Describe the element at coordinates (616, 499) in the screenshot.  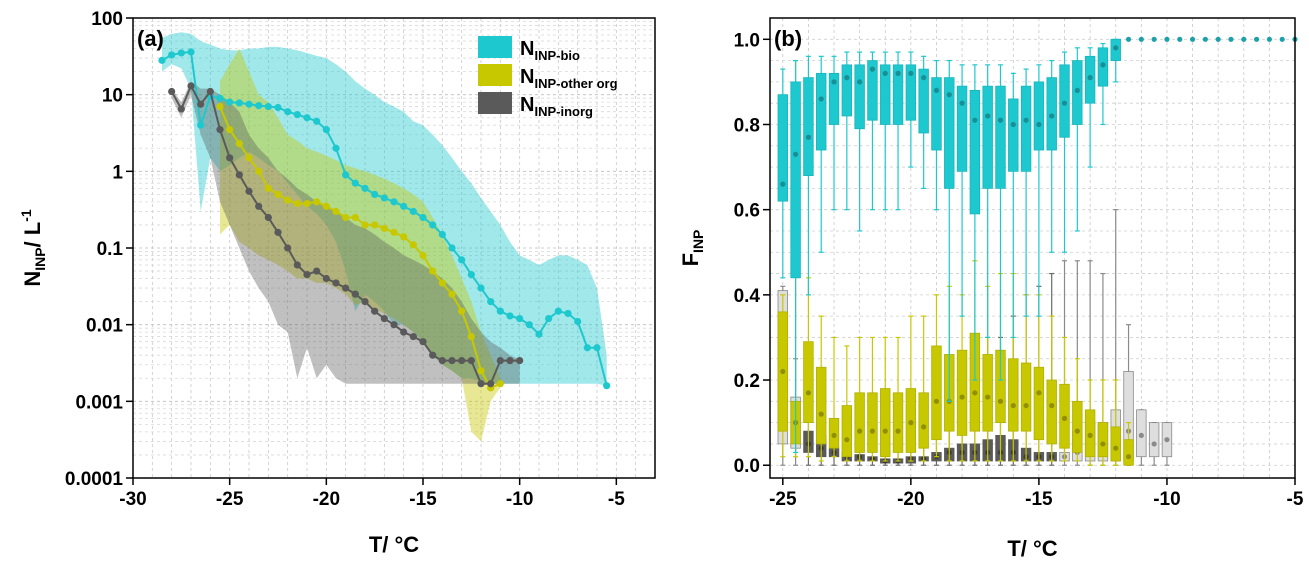
I see `x-tick-label: -5` at that location.